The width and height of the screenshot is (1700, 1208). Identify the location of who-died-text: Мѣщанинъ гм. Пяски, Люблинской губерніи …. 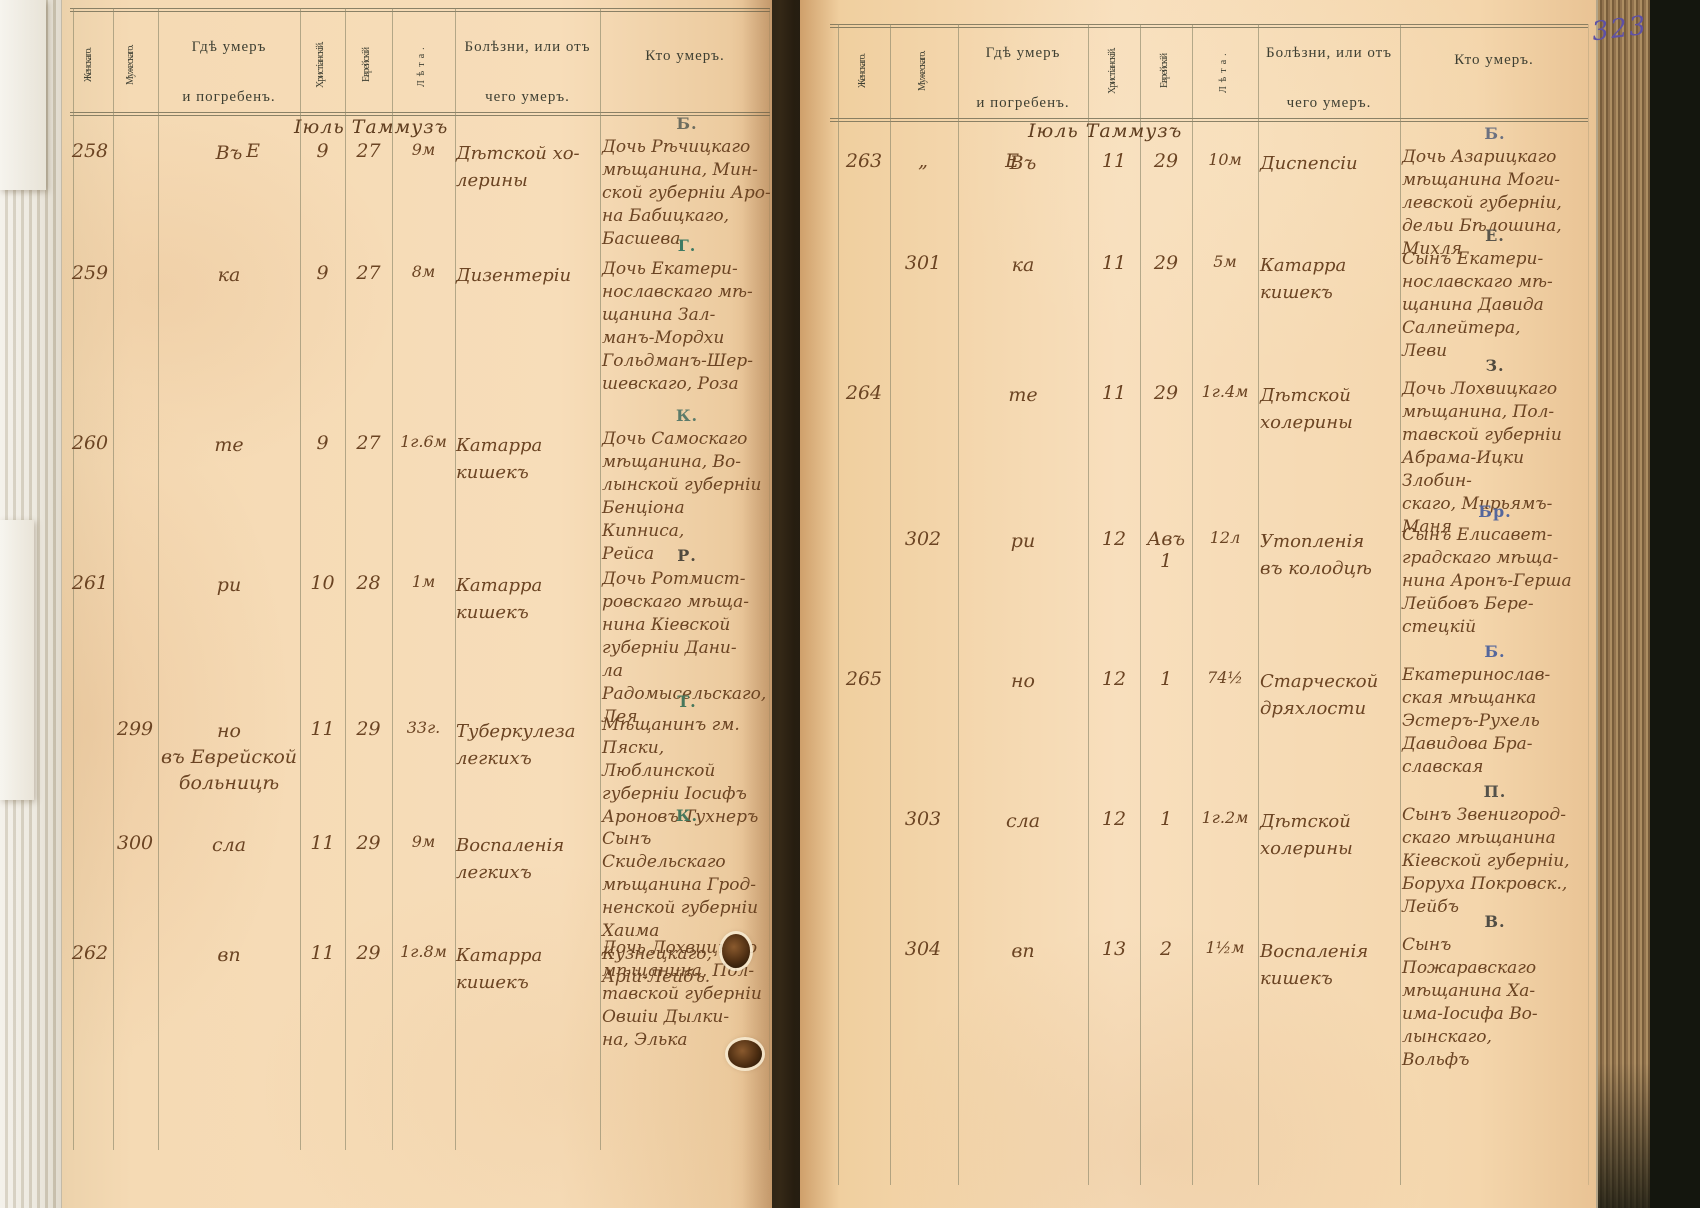
(680, 771).